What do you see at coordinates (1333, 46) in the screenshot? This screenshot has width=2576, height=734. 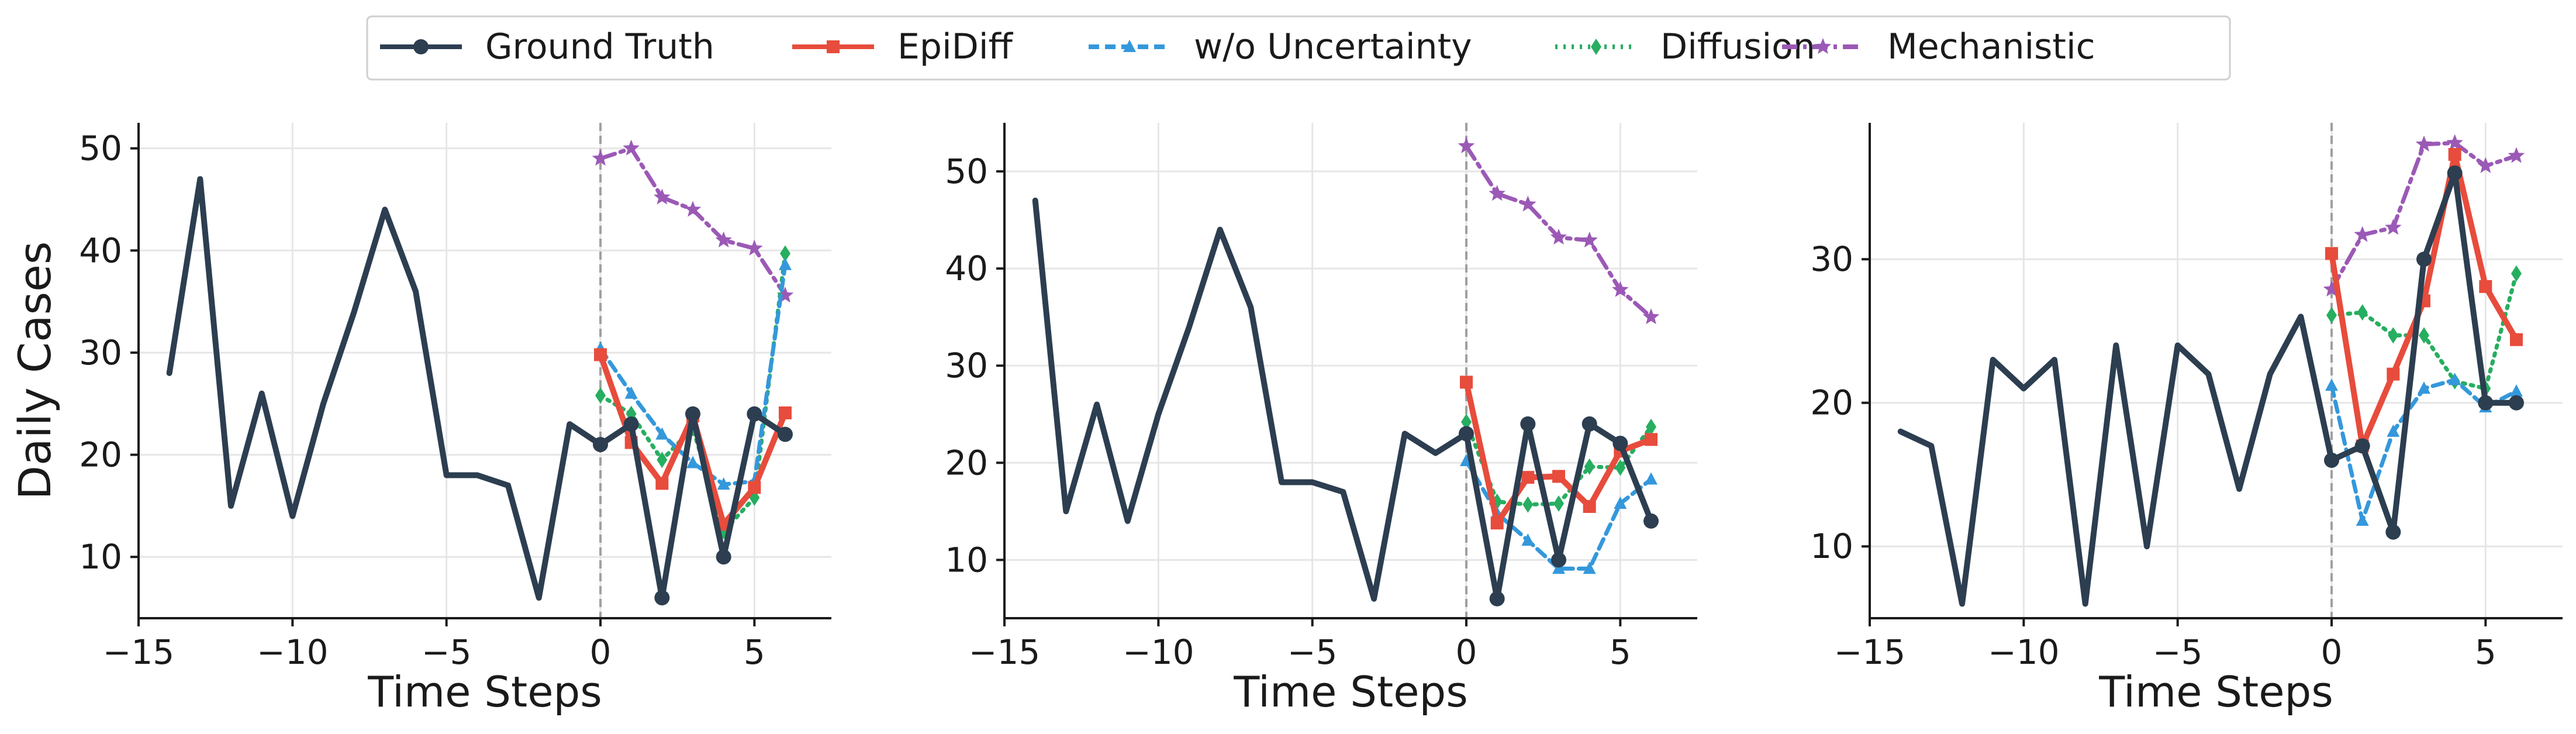 I see `legend-label: w/o Uncertainty` at bounding box center [1333, 46].